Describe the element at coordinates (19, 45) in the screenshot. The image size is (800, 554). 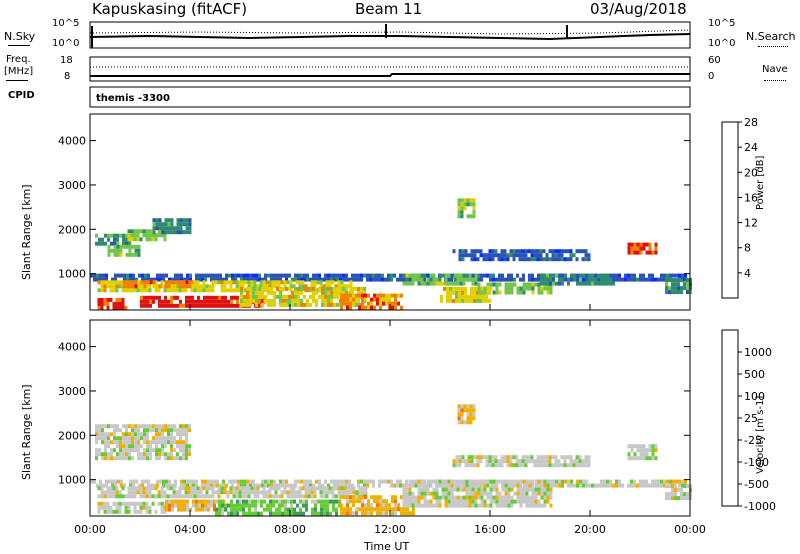
I see `noise-sky-legend-line` at that location.